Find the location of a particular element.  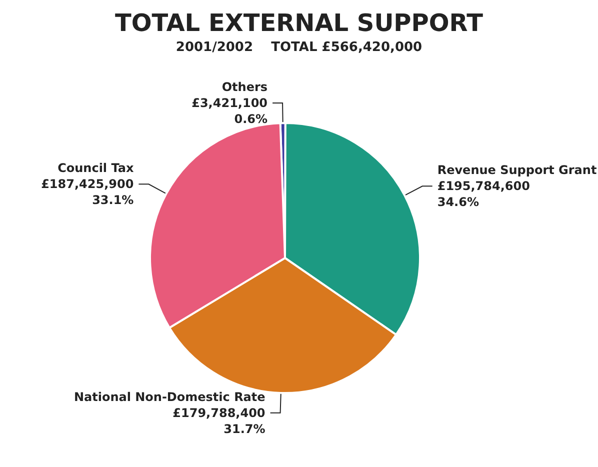

slice-label: Revenue Support Grant is located at coordinates (517, 170).